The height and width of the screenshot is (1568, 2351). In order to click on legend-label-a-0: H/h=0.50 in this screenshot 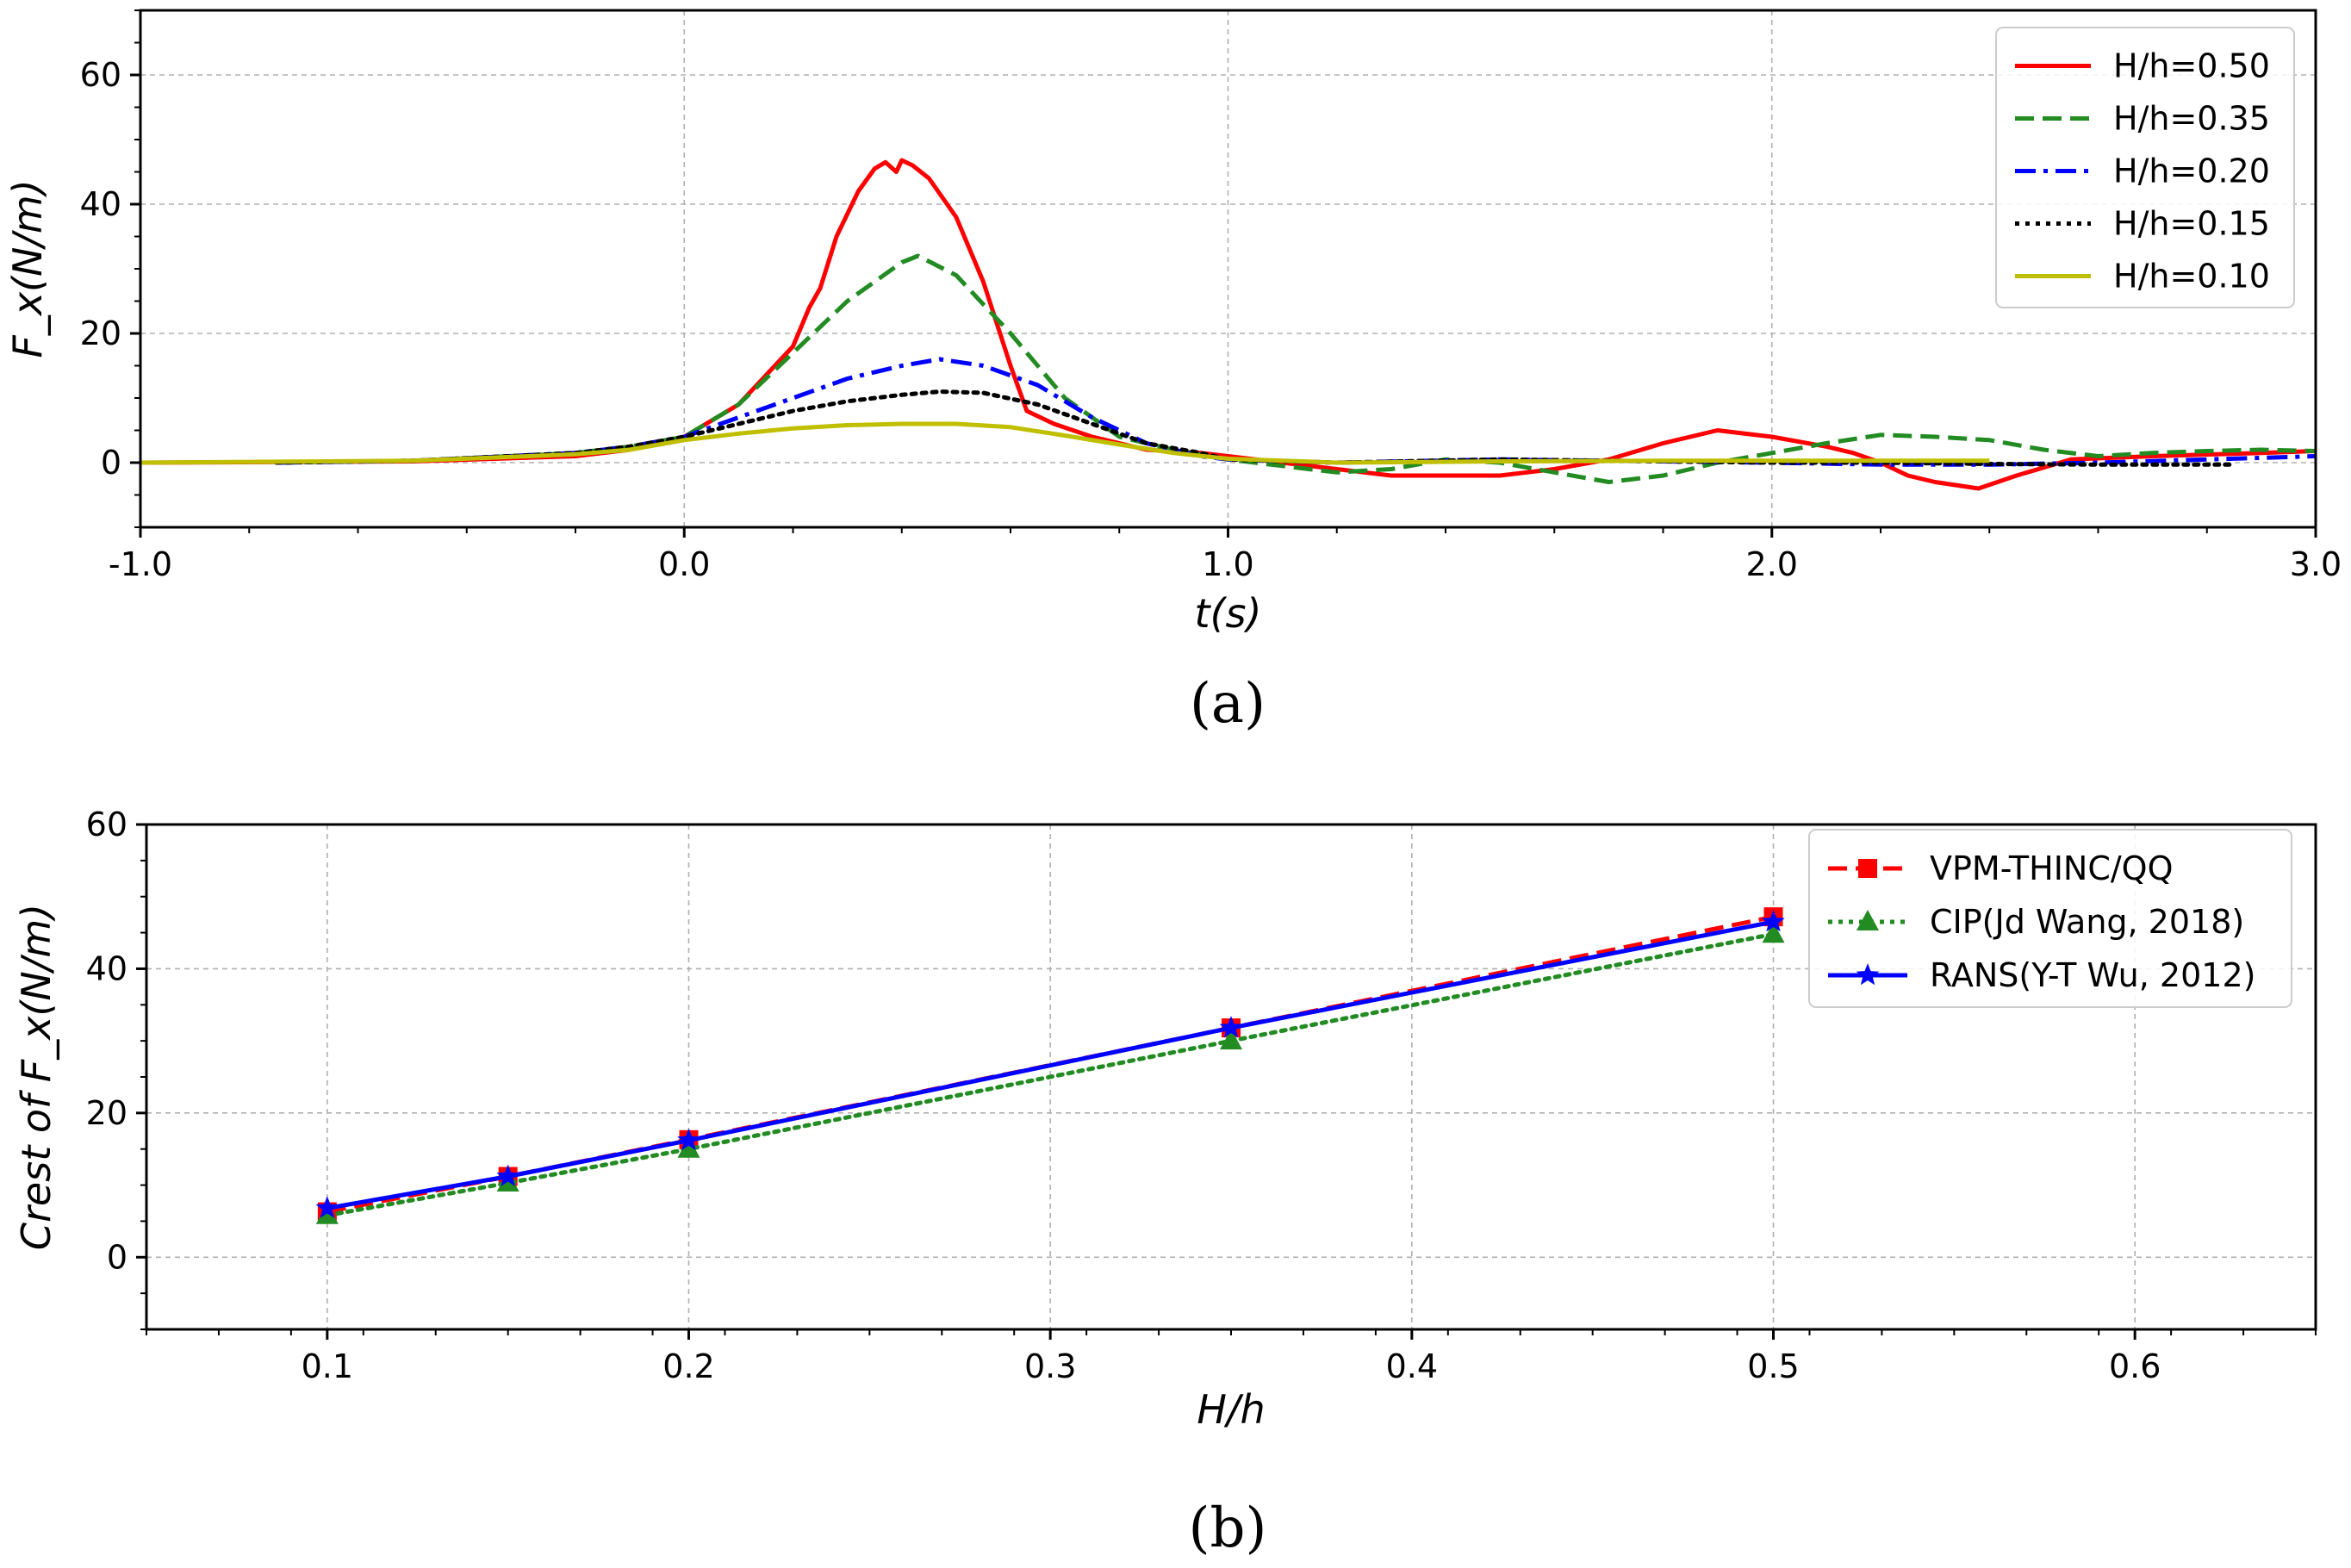, I will do `click(2191, 66)`.